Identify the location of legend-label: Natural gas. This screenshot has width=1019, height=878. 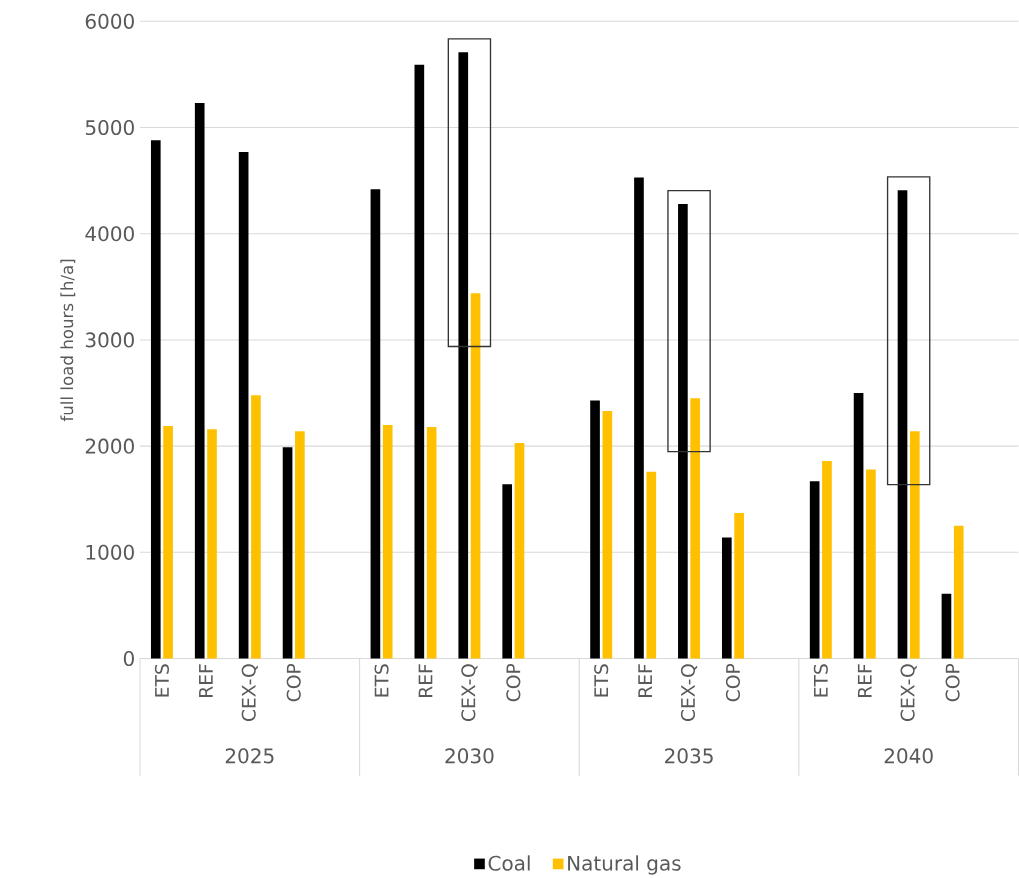
(624, 865).